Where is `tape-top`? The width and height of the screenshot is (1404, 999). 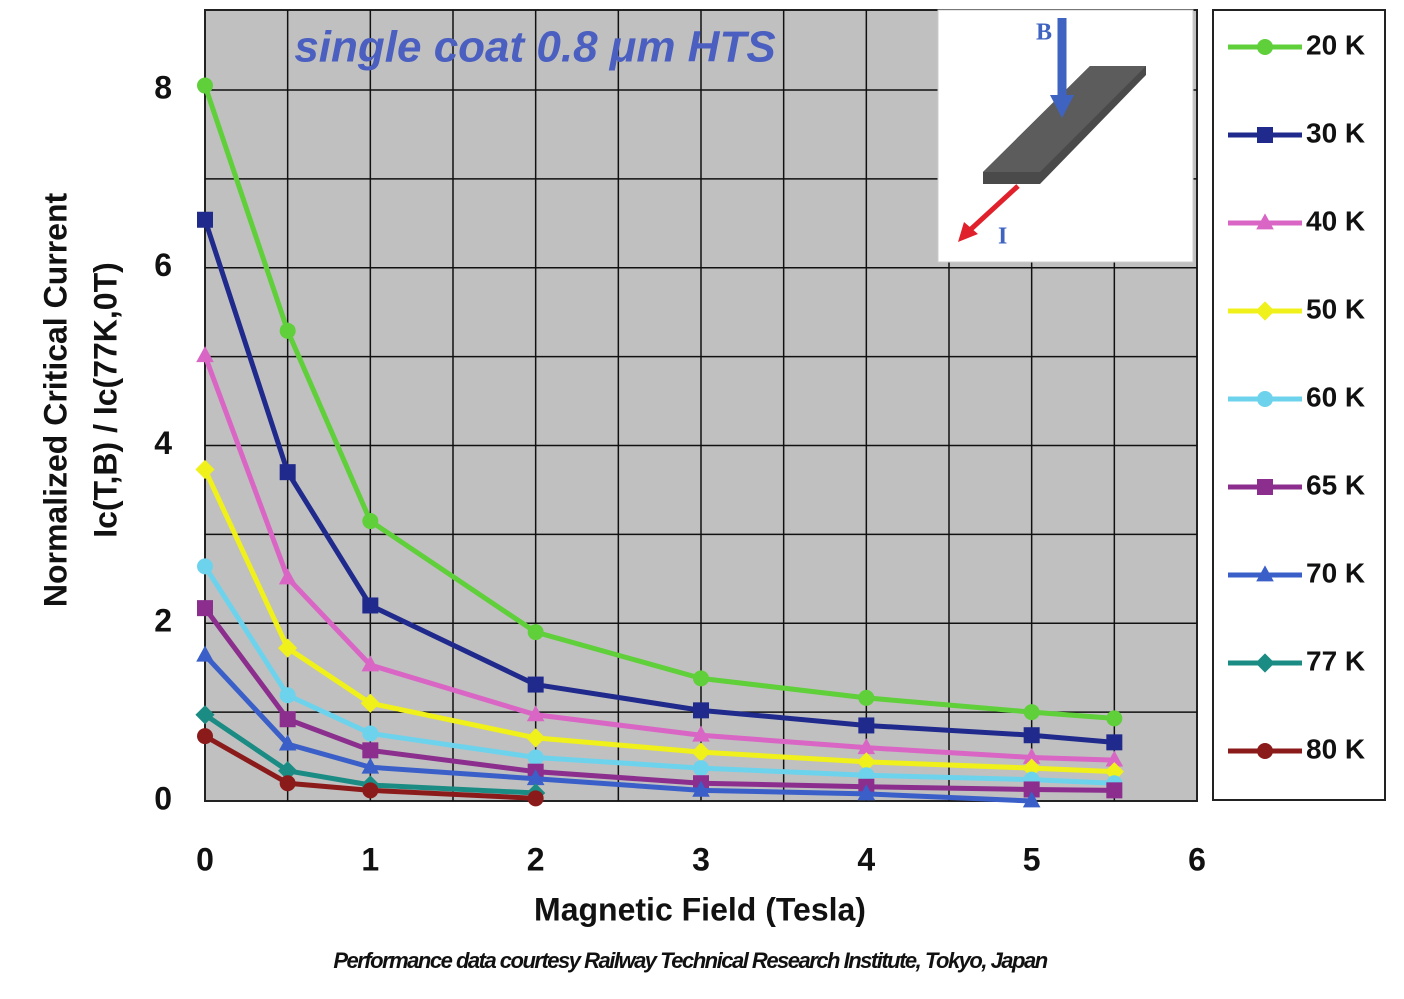
tape-top is located at coordinates (1064, 119).